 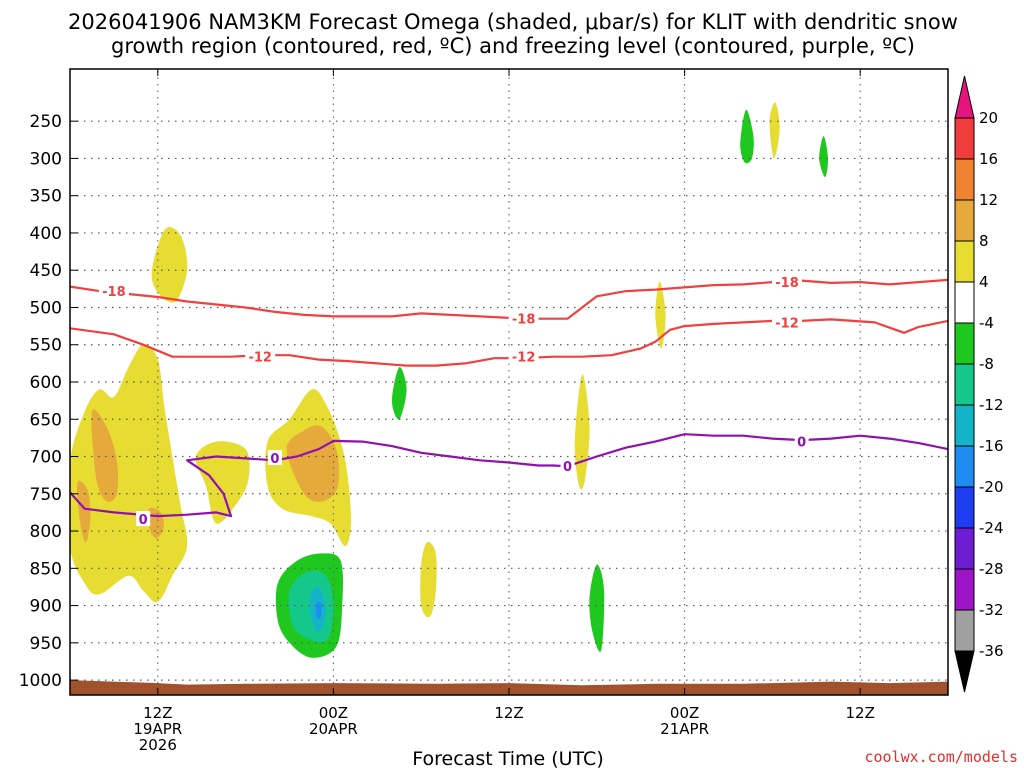 I want to click on y-tick-label: 900, so click(x=46, y=607).